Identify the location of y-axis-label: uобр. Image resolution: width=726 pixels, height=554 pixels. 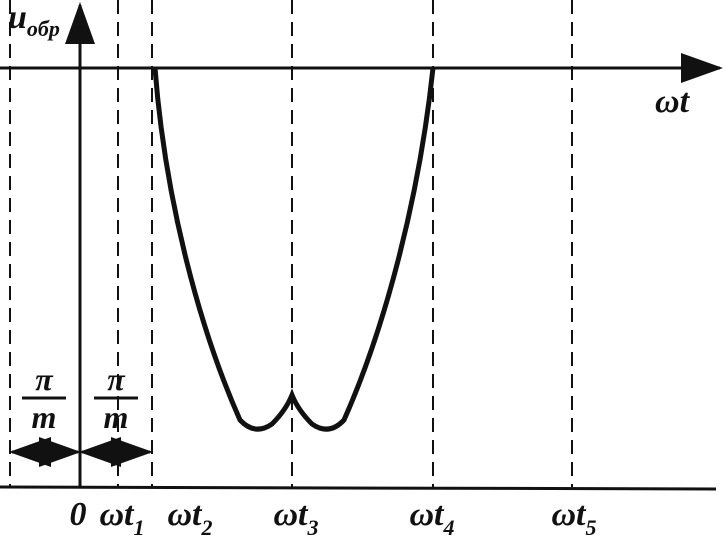
(34, 20).